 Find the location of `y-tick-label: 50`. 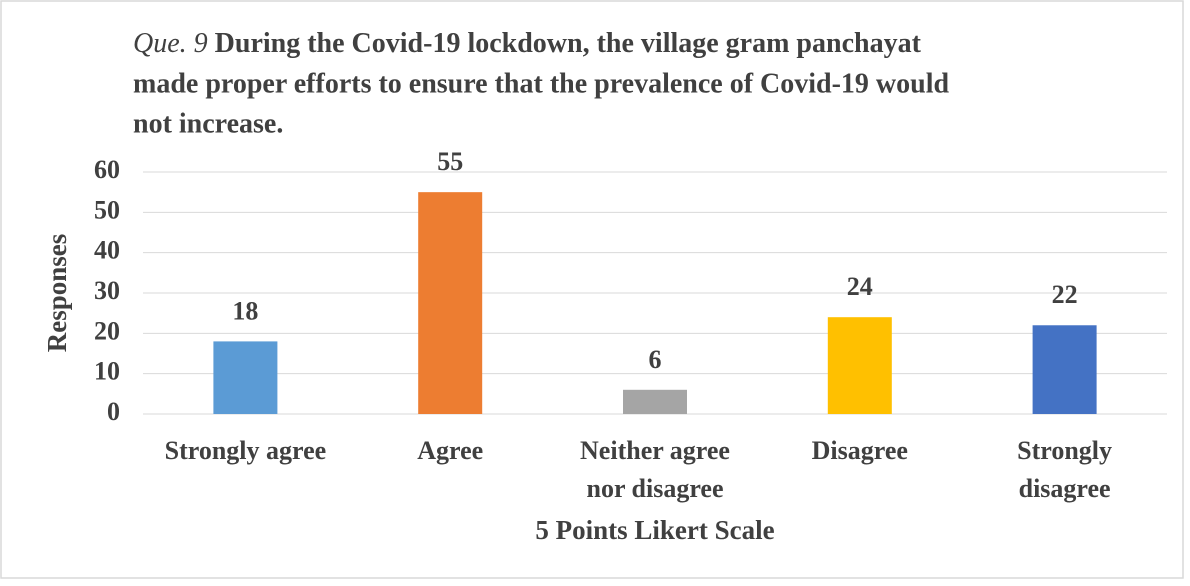

y-tick-label: 50 is located at coordinates (107, 209).